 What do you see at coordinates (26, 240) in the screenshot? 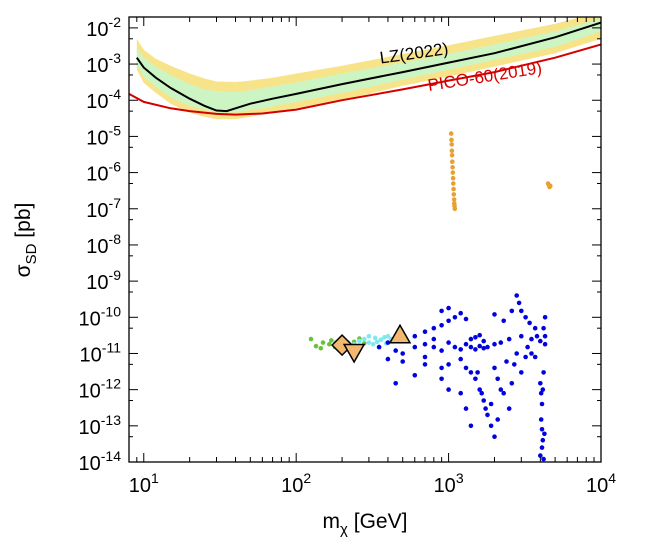
I see `y-axis-title: σSD [pb]` at bounding box center [26, 240].